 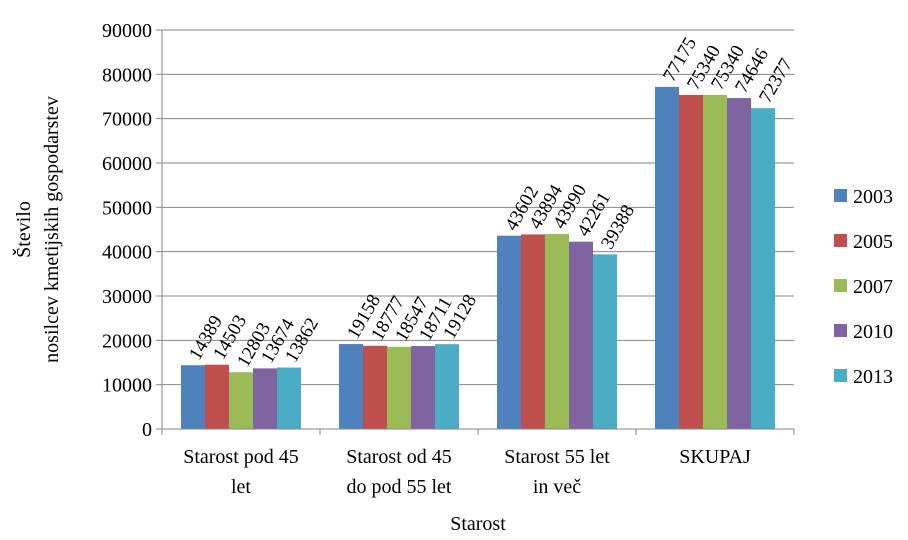 I want to click on y-axis-title: Število nosilcev kmetijskih gospodarstev, so click(x=37, y=229).